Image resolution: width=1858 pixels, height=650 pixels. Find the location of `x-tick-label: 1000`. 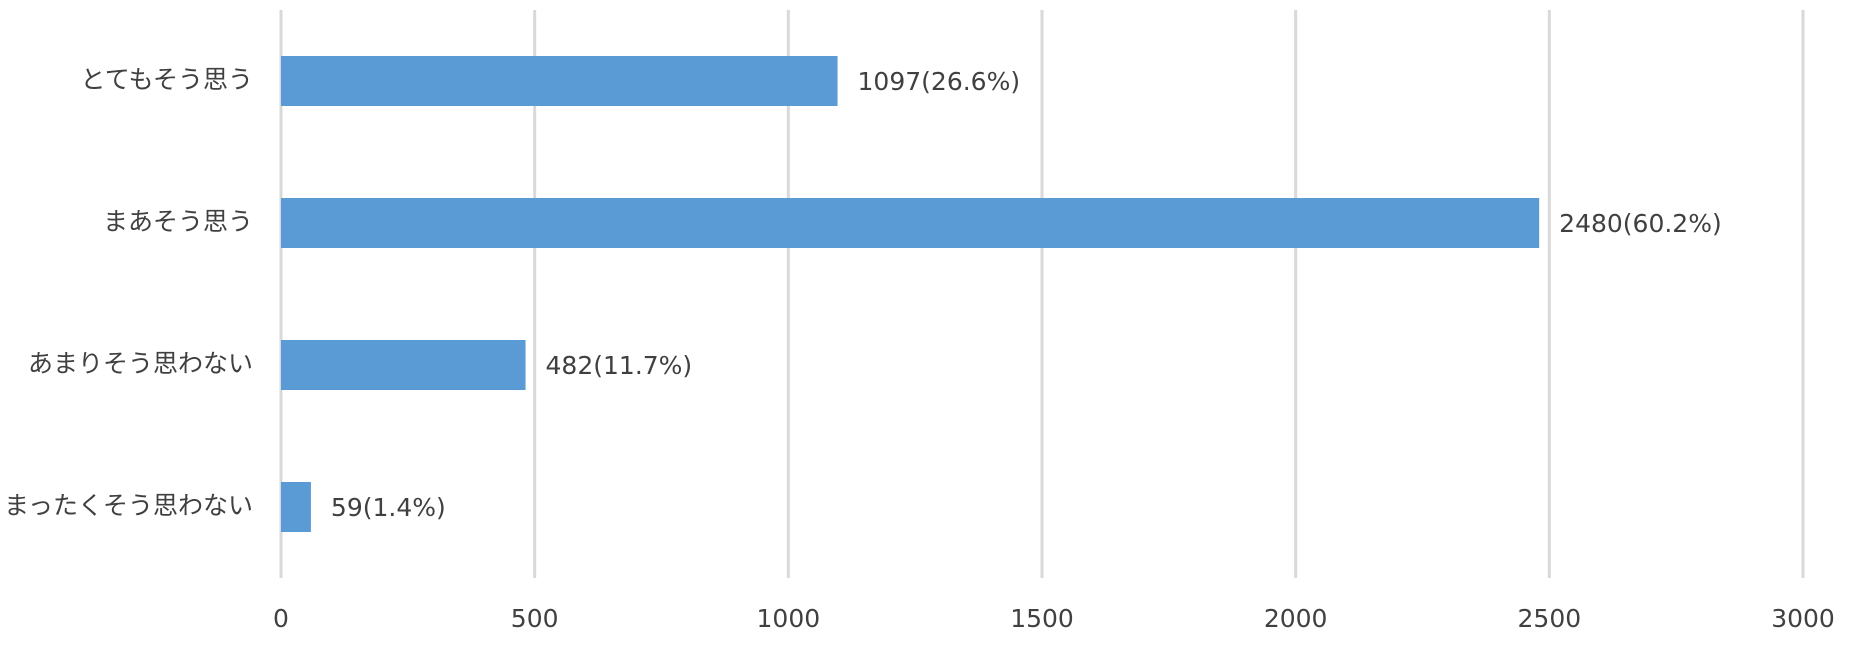

x-tick-label: 1000 is located at coordinates (789, 618).